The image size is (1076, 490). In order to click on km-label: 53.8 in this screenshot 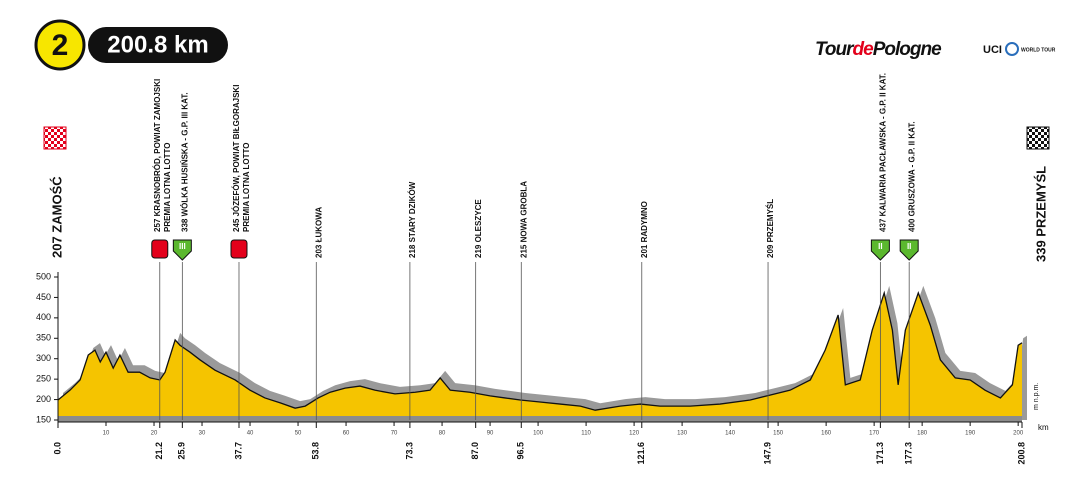, I will do `click(316, 451)`.